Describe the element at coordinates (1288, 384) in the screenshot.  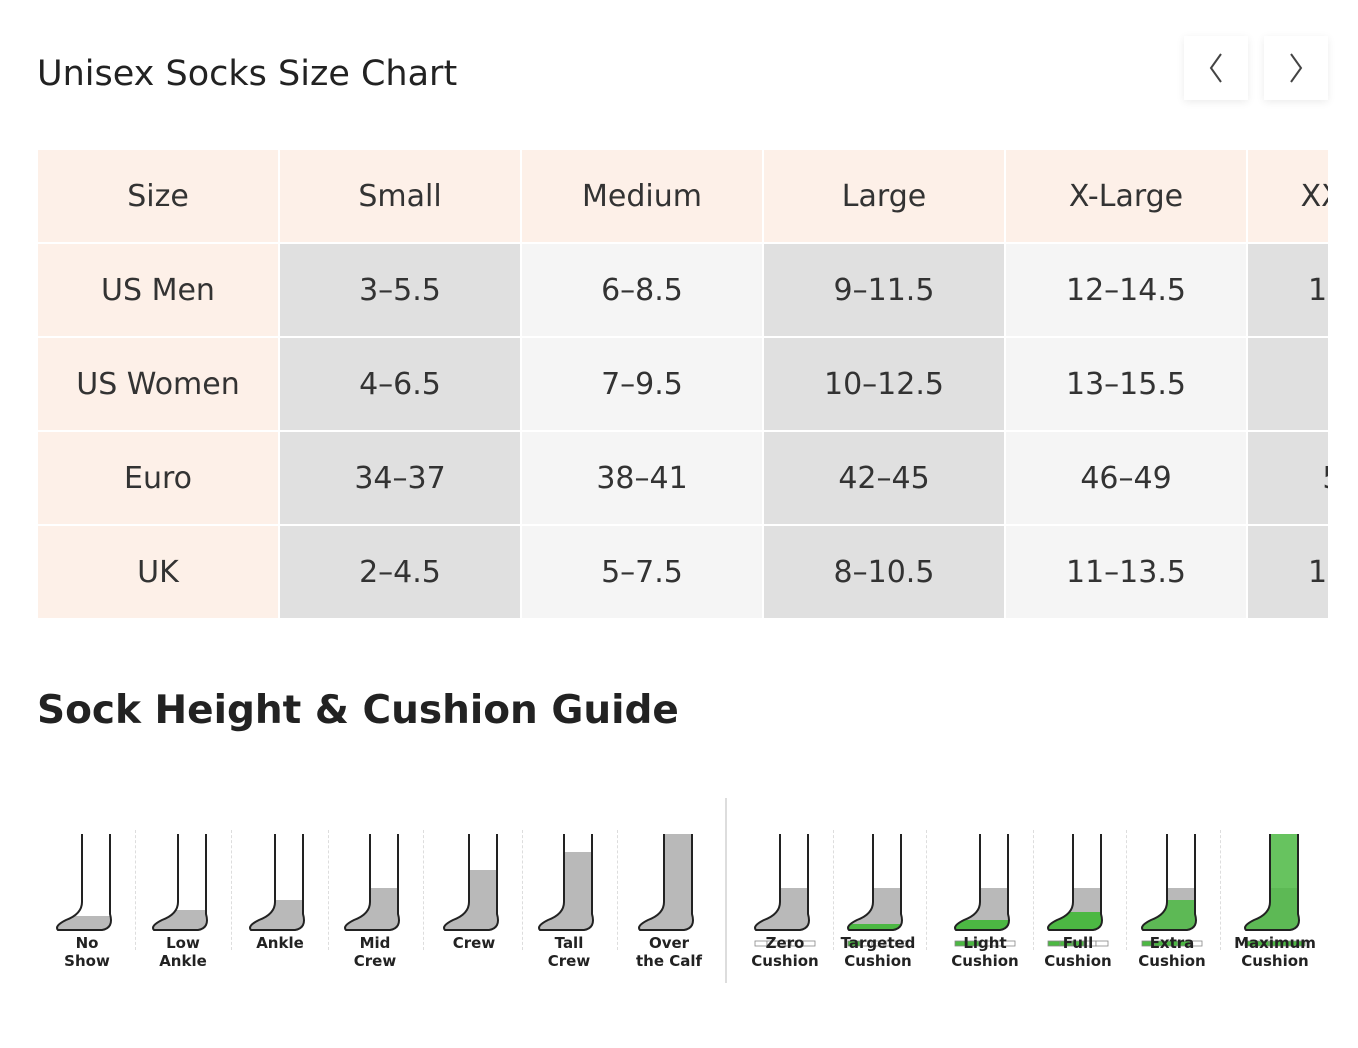
I see `table-cell` at that location.